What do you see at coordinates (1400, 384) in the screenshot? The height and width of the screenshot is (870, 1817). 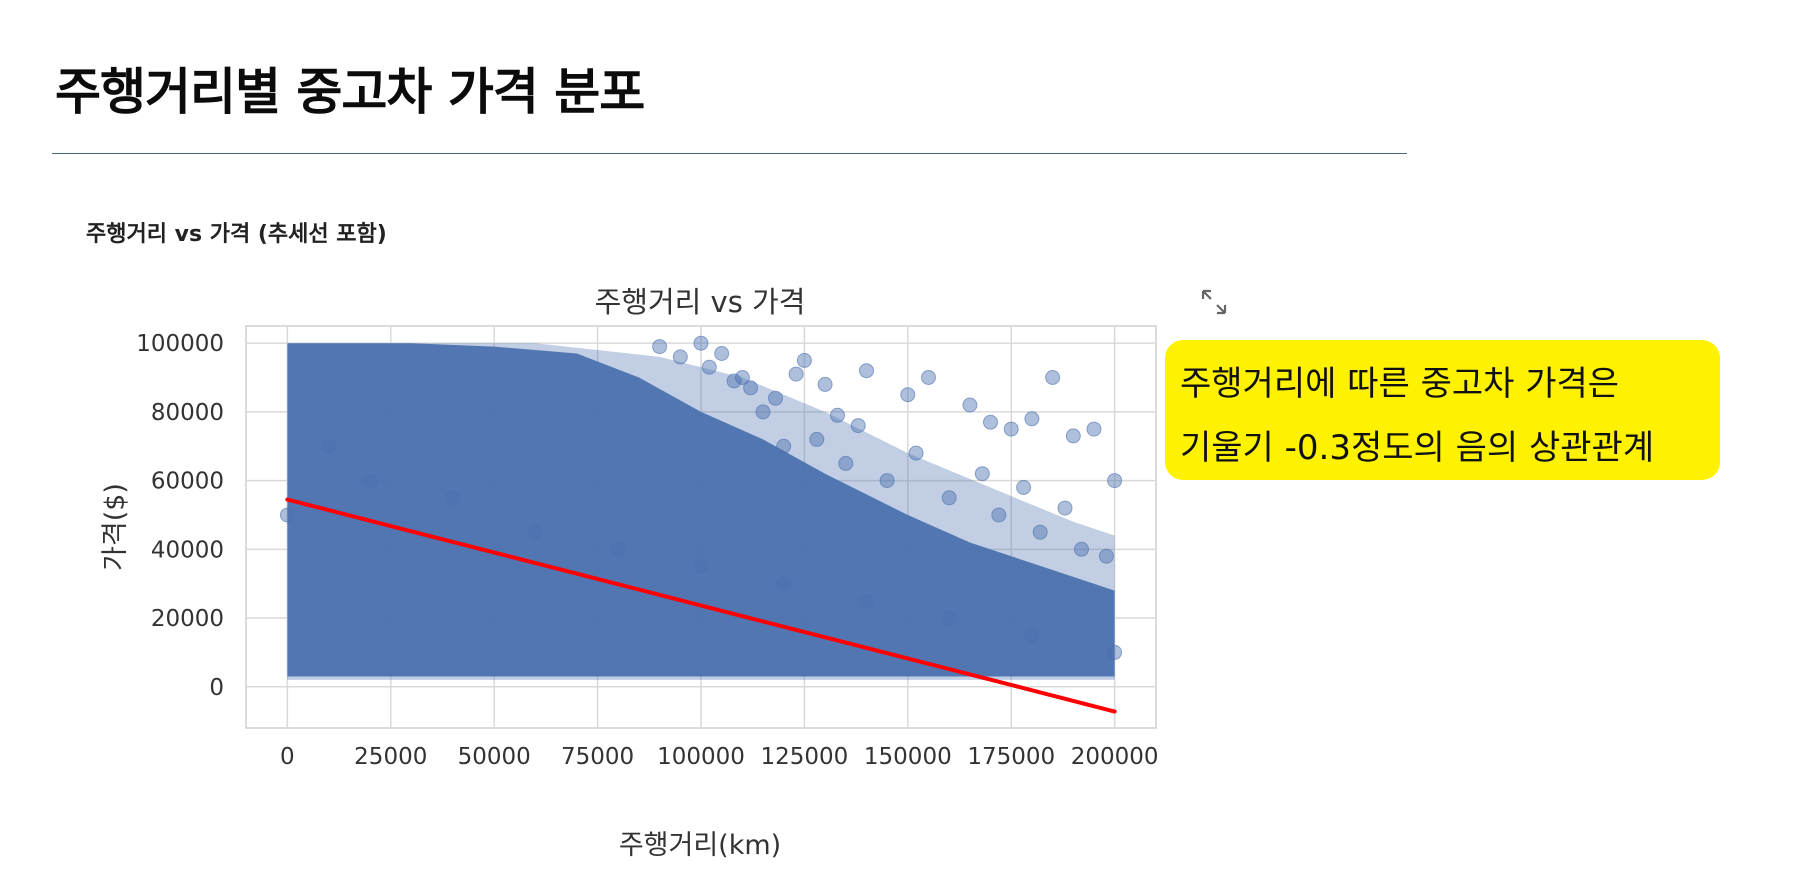 I see `callout-line-1: 주행거리에 따른 중고차 가격은` at bounding box center [1400, 384].